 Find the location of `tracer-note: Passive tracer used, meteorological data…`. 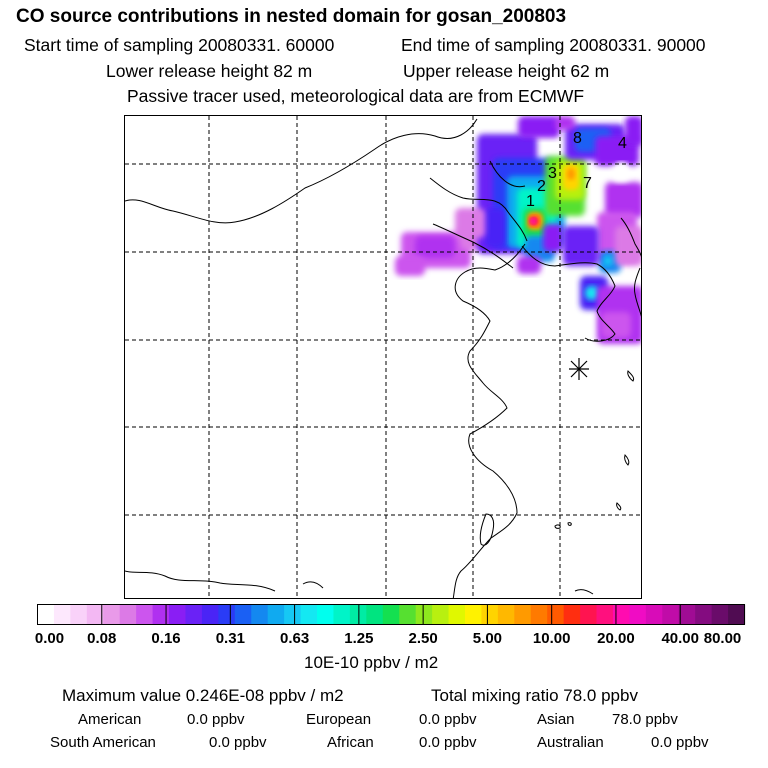

tracer-note: Passive tracer used, meteorological data… is located at coordinates (356, 96).